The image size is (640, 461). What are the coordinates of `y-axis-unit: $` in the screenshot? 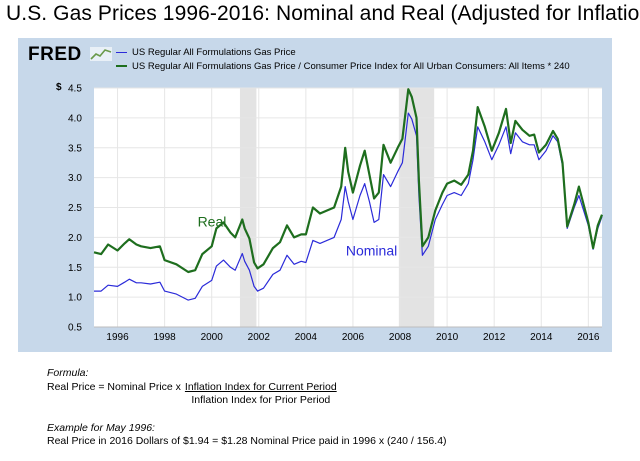 It's located at (59, 87).